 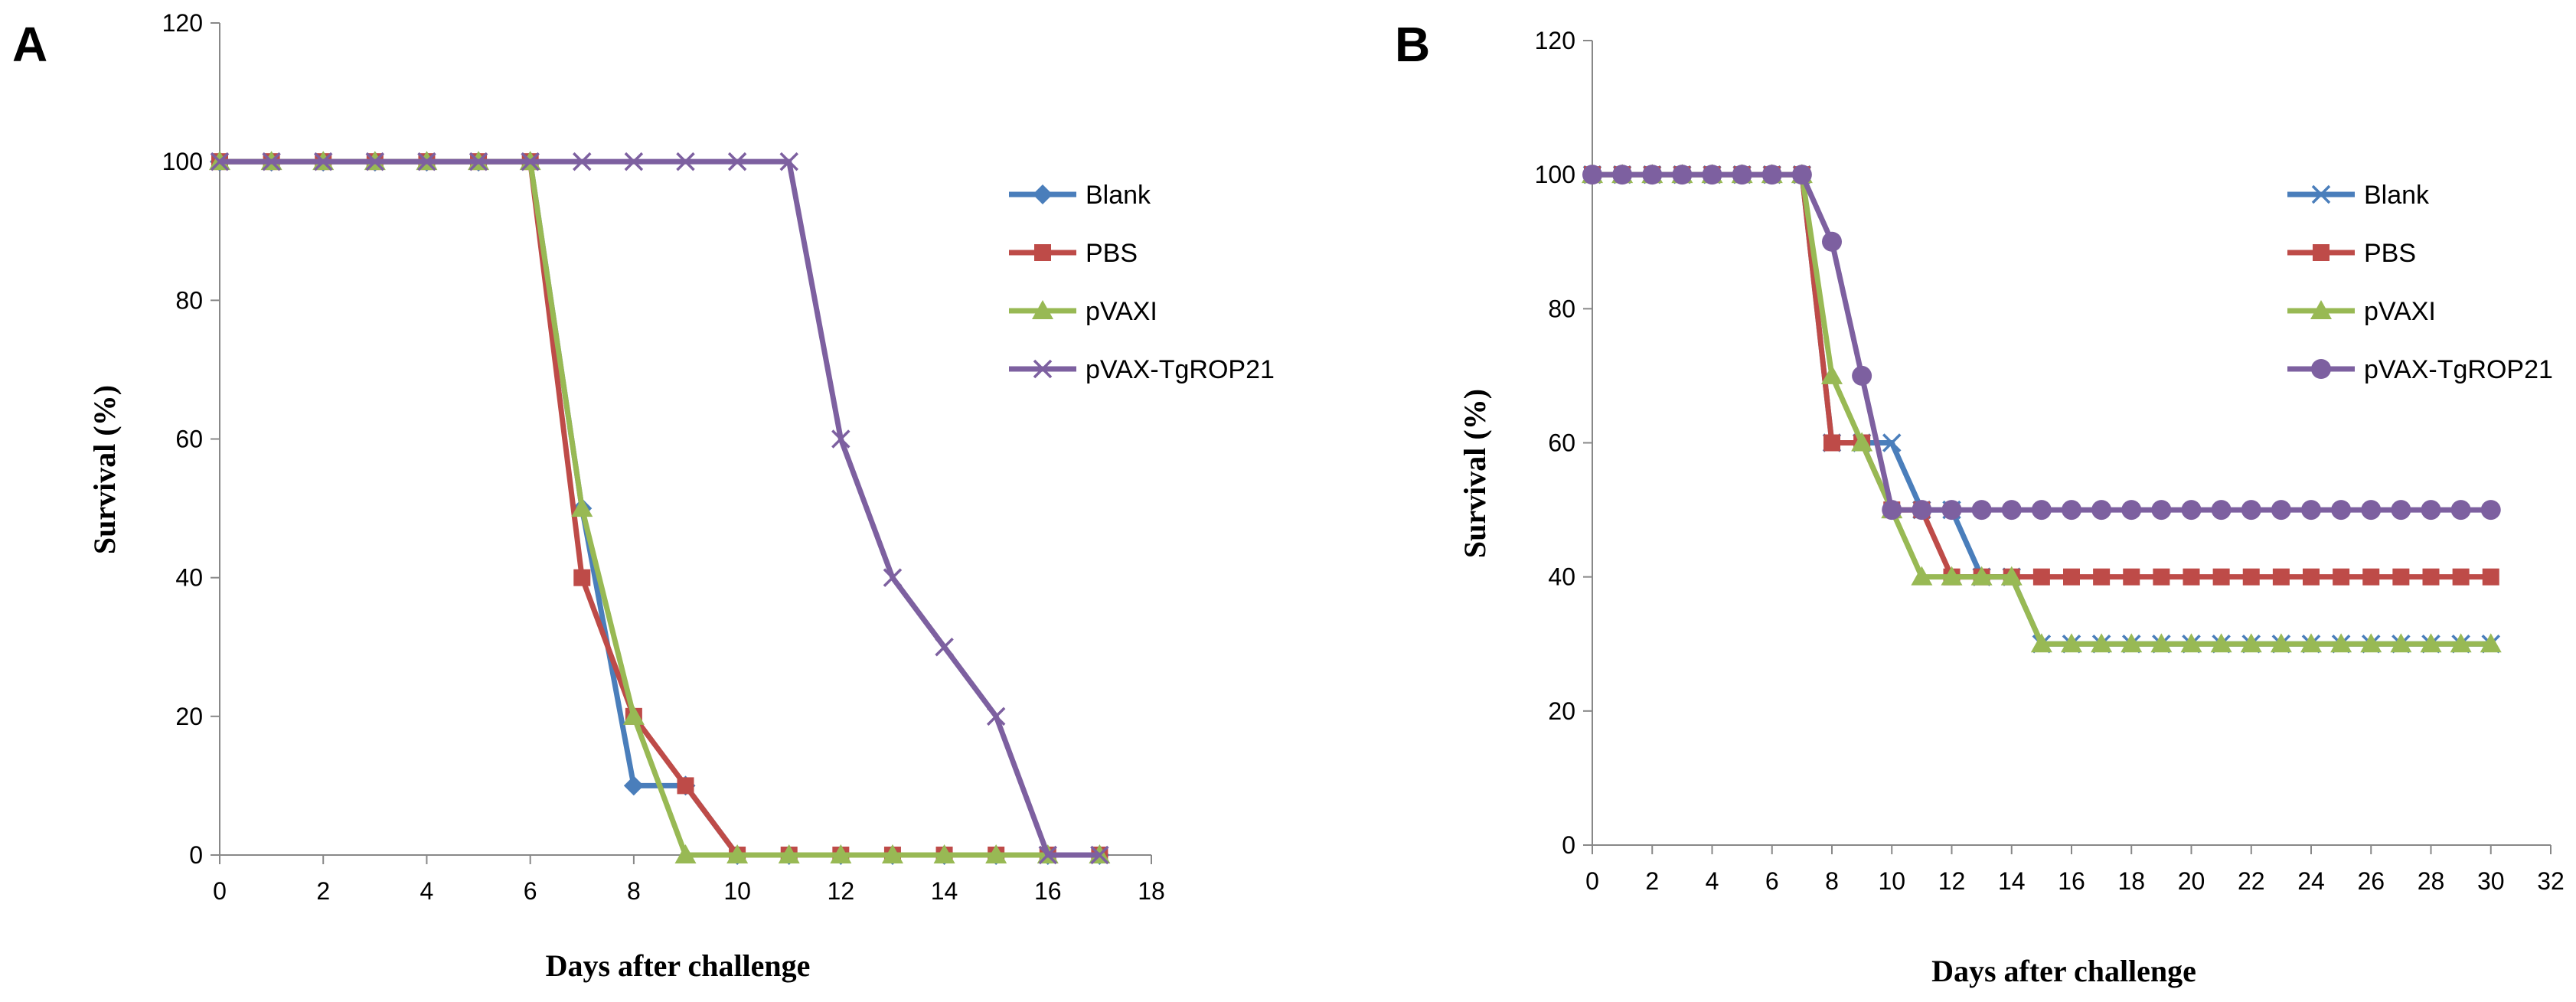 What do you see at coordinates (2390, 253) in the screenshot?
I see `legend-label: PBS` at bounding box center [2390, 253].